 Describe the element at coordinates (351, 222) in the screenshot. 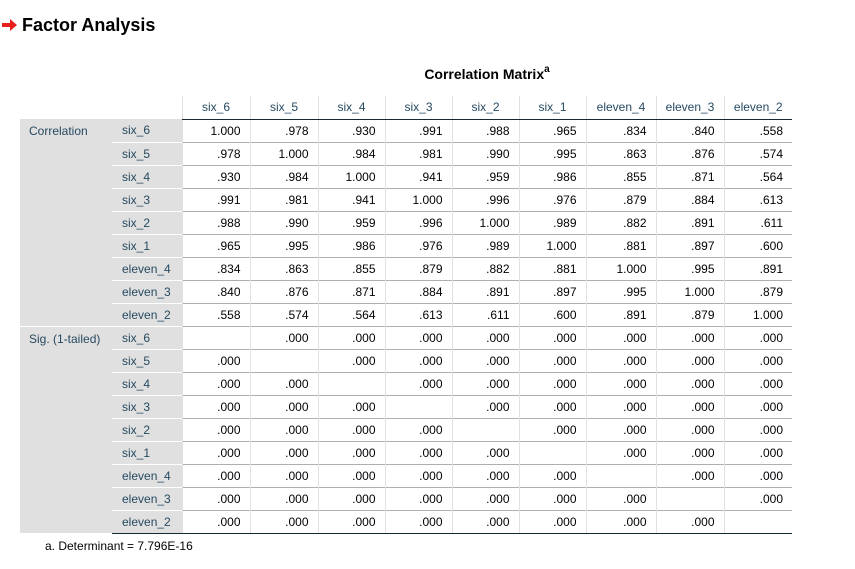

I see `table-cell: .959` at that location.